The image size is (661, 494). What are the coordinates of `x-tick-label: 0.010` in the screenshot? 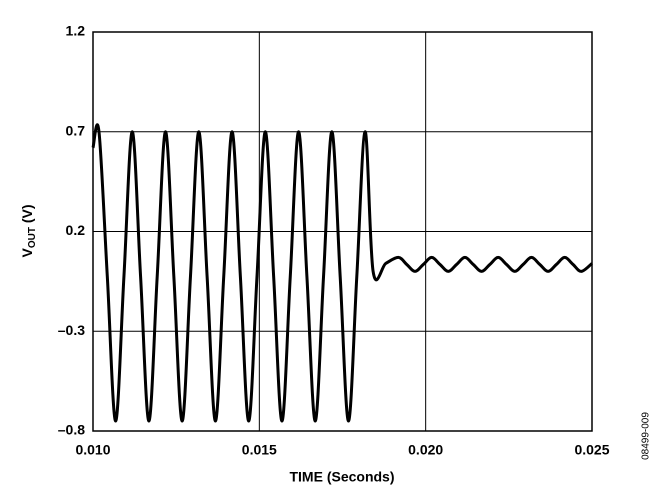 It's located at (92, 450).